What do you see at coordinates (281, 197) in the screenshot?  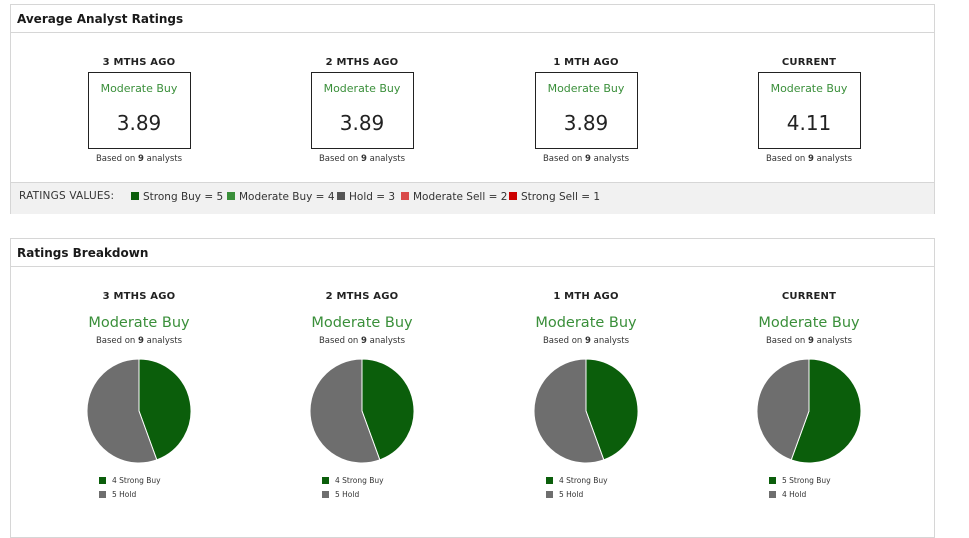 I see `legend-item-moderate-buy: Moderate Buy = 4` at bounding box center [281, 197].